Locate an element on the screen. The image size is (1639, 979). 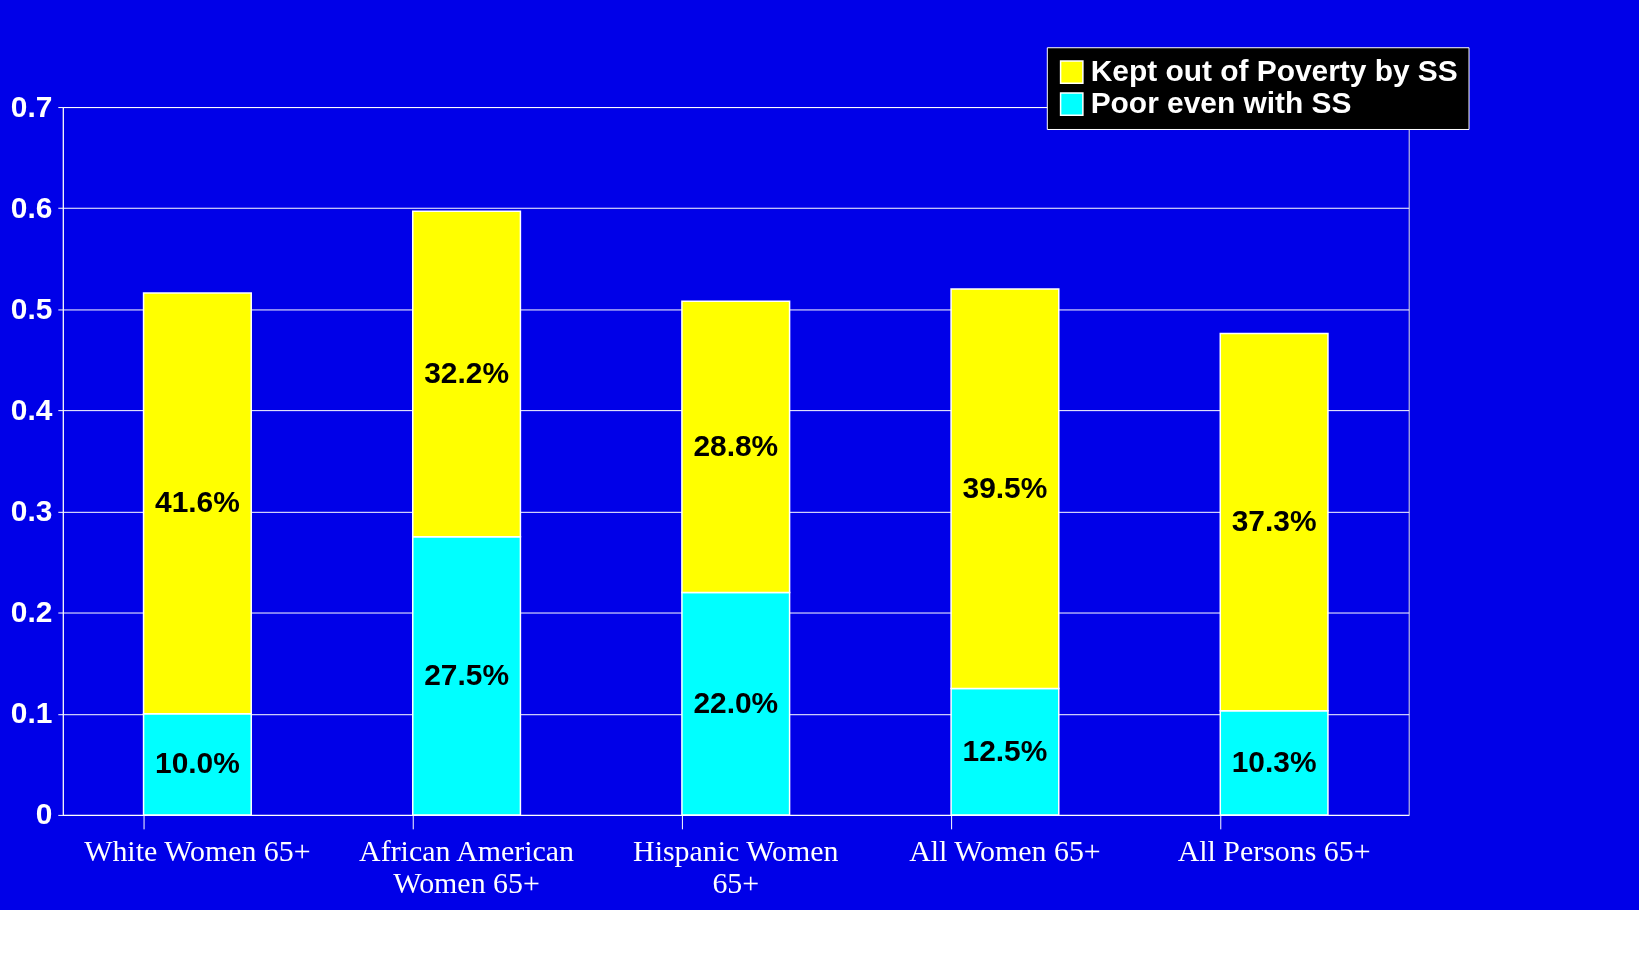
x-tick-label: Hispanic Women 65+ is located at coordinates (736, 867).